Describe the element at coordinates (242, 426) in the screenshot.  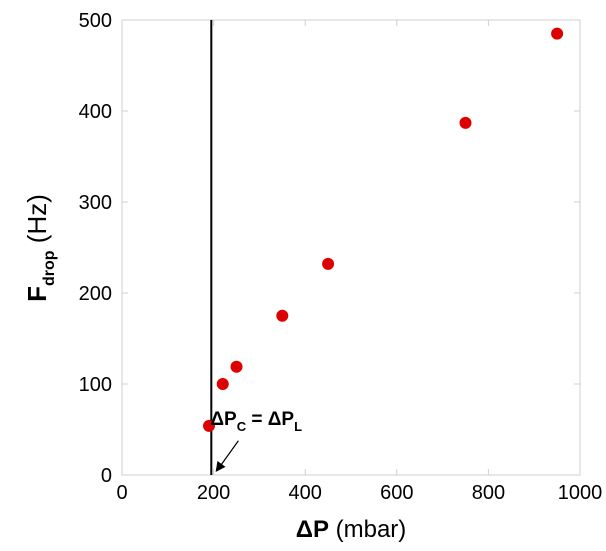
I see `annotation-label-sub-c: C` at that location.